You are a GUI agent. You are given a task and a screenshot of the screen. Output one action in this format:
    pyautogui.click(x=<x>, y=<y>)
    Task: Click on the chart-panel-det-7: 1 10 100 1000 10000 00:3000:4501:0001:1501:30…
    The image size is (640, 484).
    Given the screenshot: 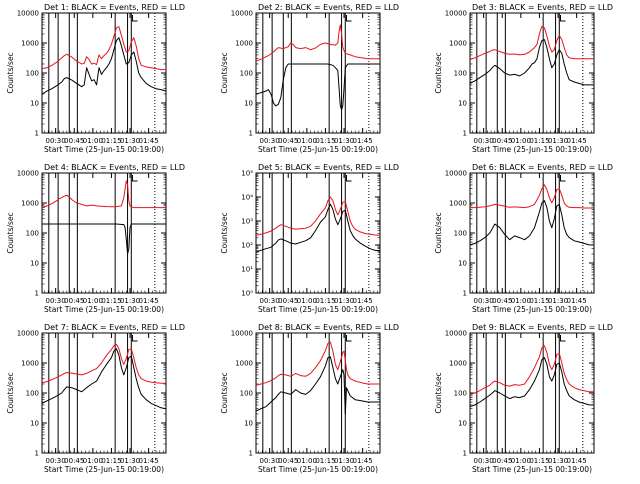 What is the action you would take?
    pyautogui.click(x=95, y=398)
    